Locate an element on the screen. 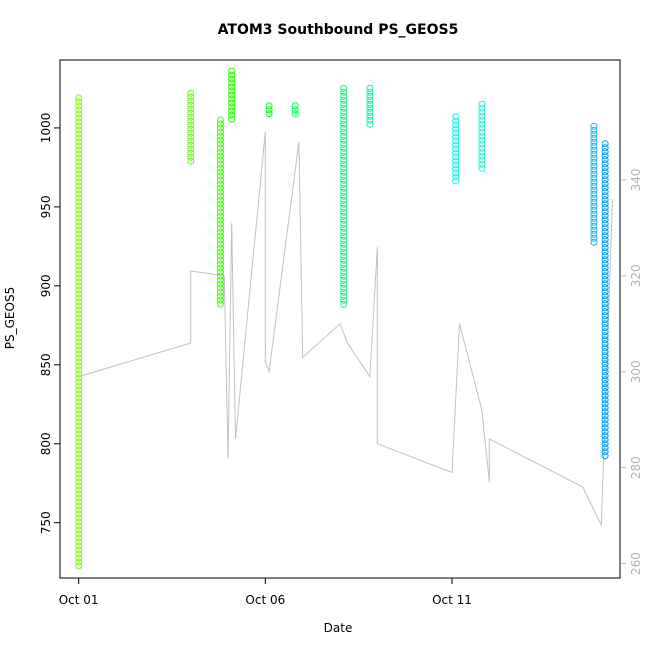 The image size is (650, 650). x-axis: Oct 01 Oct 06 Oct 11 is located at coordinates (265, 592).